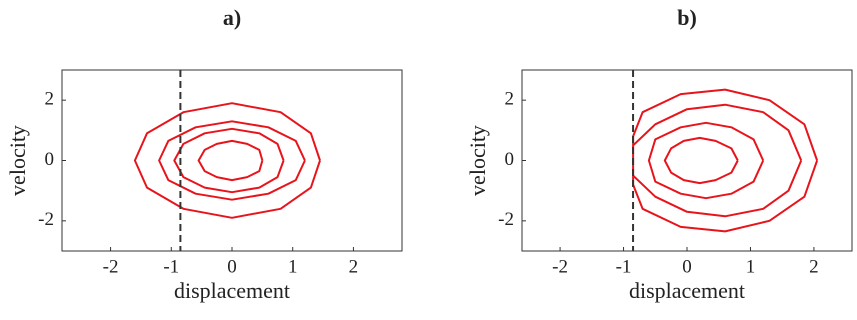 The width and height of the screenshot is (857, 320). Describe the element at coordinates (232, 17) in the screenshot. I see `panel-label: a)` at that location.